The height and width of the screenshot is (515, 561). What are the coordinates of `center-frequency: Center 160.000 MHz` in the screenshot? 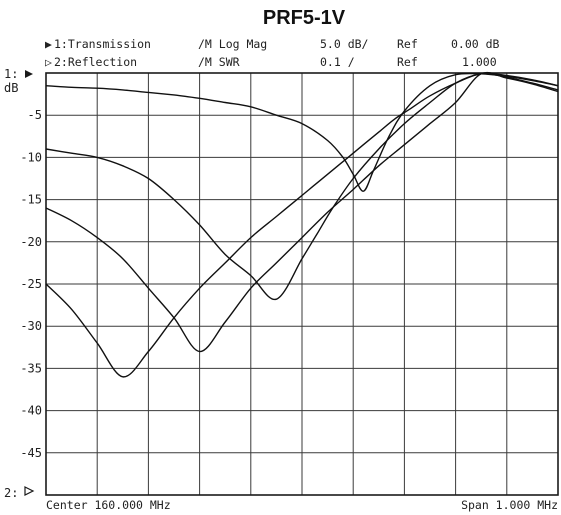 It's located at (108, 505).